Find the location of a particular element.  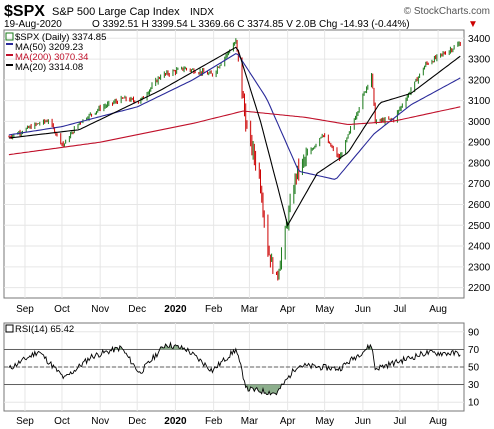

legend-swatch-ma200 is located at coordinates (9, 55).